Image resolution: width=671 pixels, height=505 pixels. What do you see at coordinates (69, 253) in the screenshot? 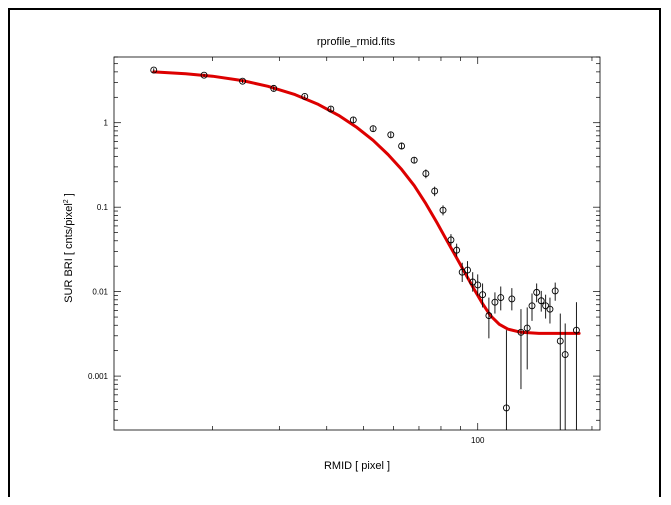
I see `y-axis-label-prefix: SUR BRI [ cnts/pixel` at bounding box center [69, 253].